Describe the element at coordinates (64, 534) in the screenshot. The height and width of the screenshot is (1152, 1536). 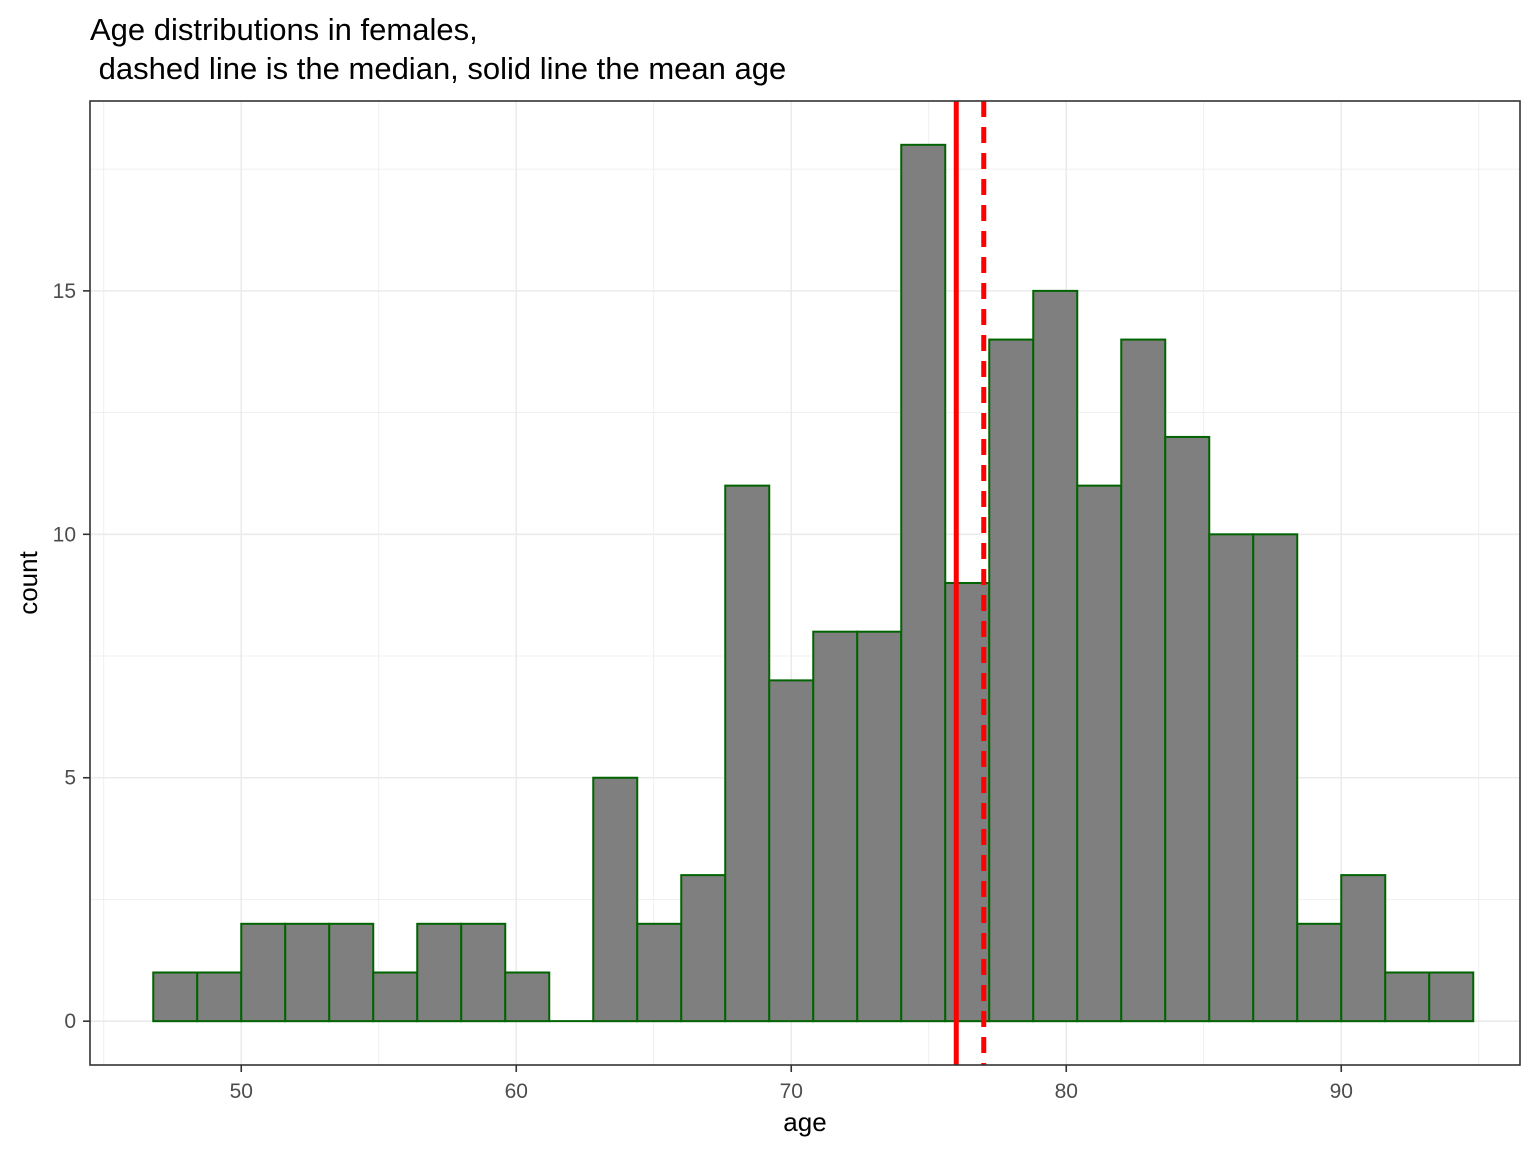
I see `y-tick-label: 10` at that location.